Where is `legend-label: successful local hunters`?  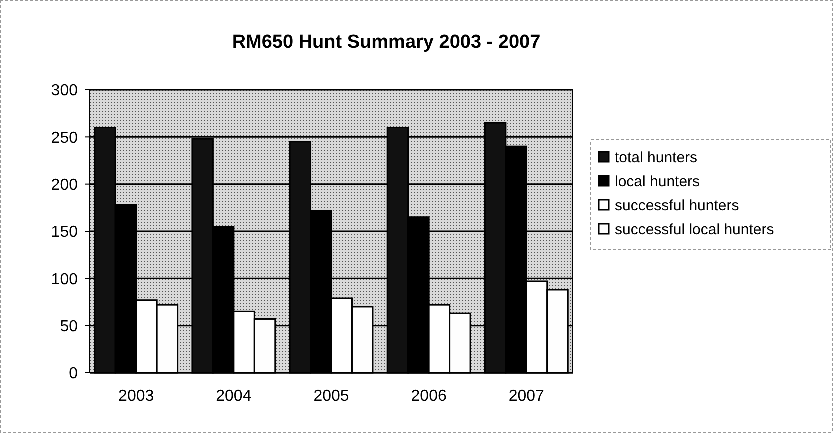
legend-label: successful local hunters is located at coordinates (694, 229).